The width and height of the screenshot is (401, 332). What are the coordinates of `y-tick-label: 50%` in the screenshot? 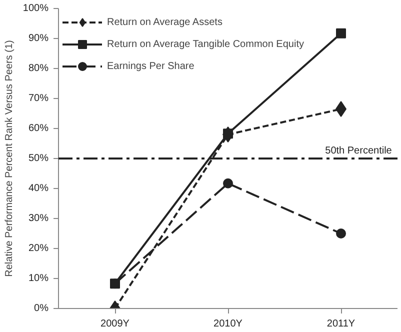 It's located at (38, 158).